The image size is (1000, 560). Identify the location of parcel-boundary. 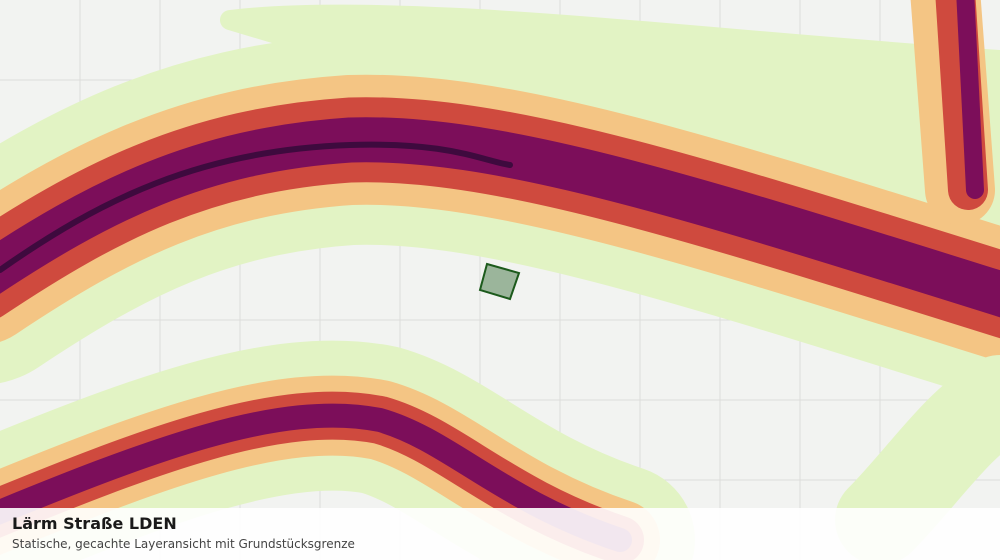
(499, 281).